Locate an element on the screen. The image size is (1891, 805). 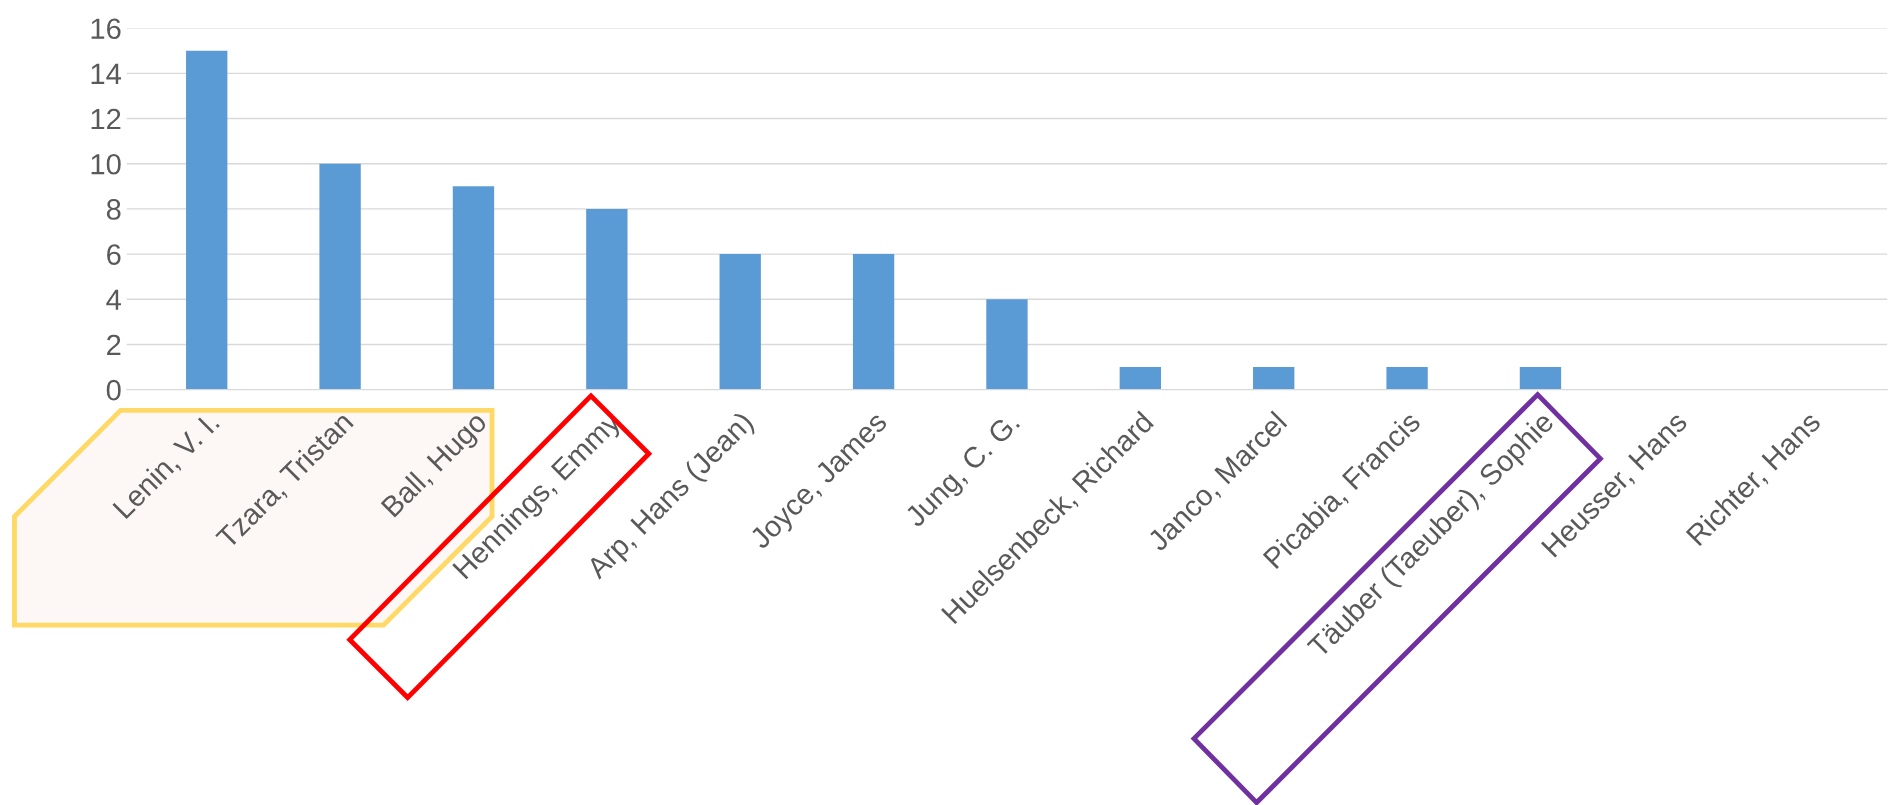
y-tick-label: 4 is located at coordinates (113, 299).